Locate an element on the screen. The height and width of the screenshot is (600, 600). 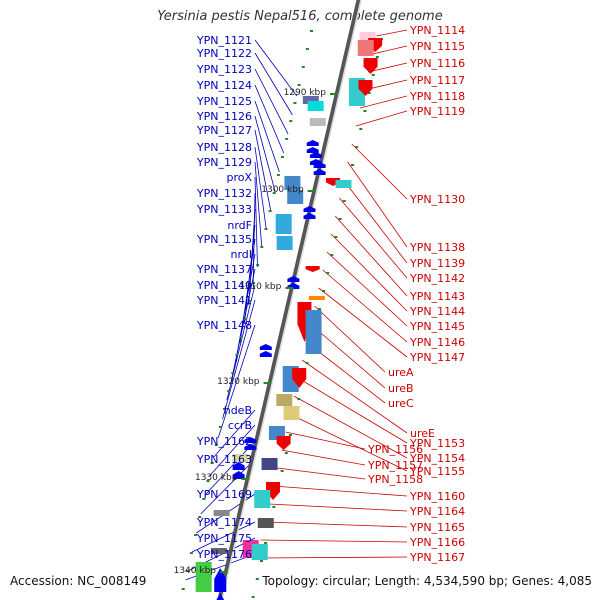
reverse-gene-label: proX is located at coordinates (239, 177).